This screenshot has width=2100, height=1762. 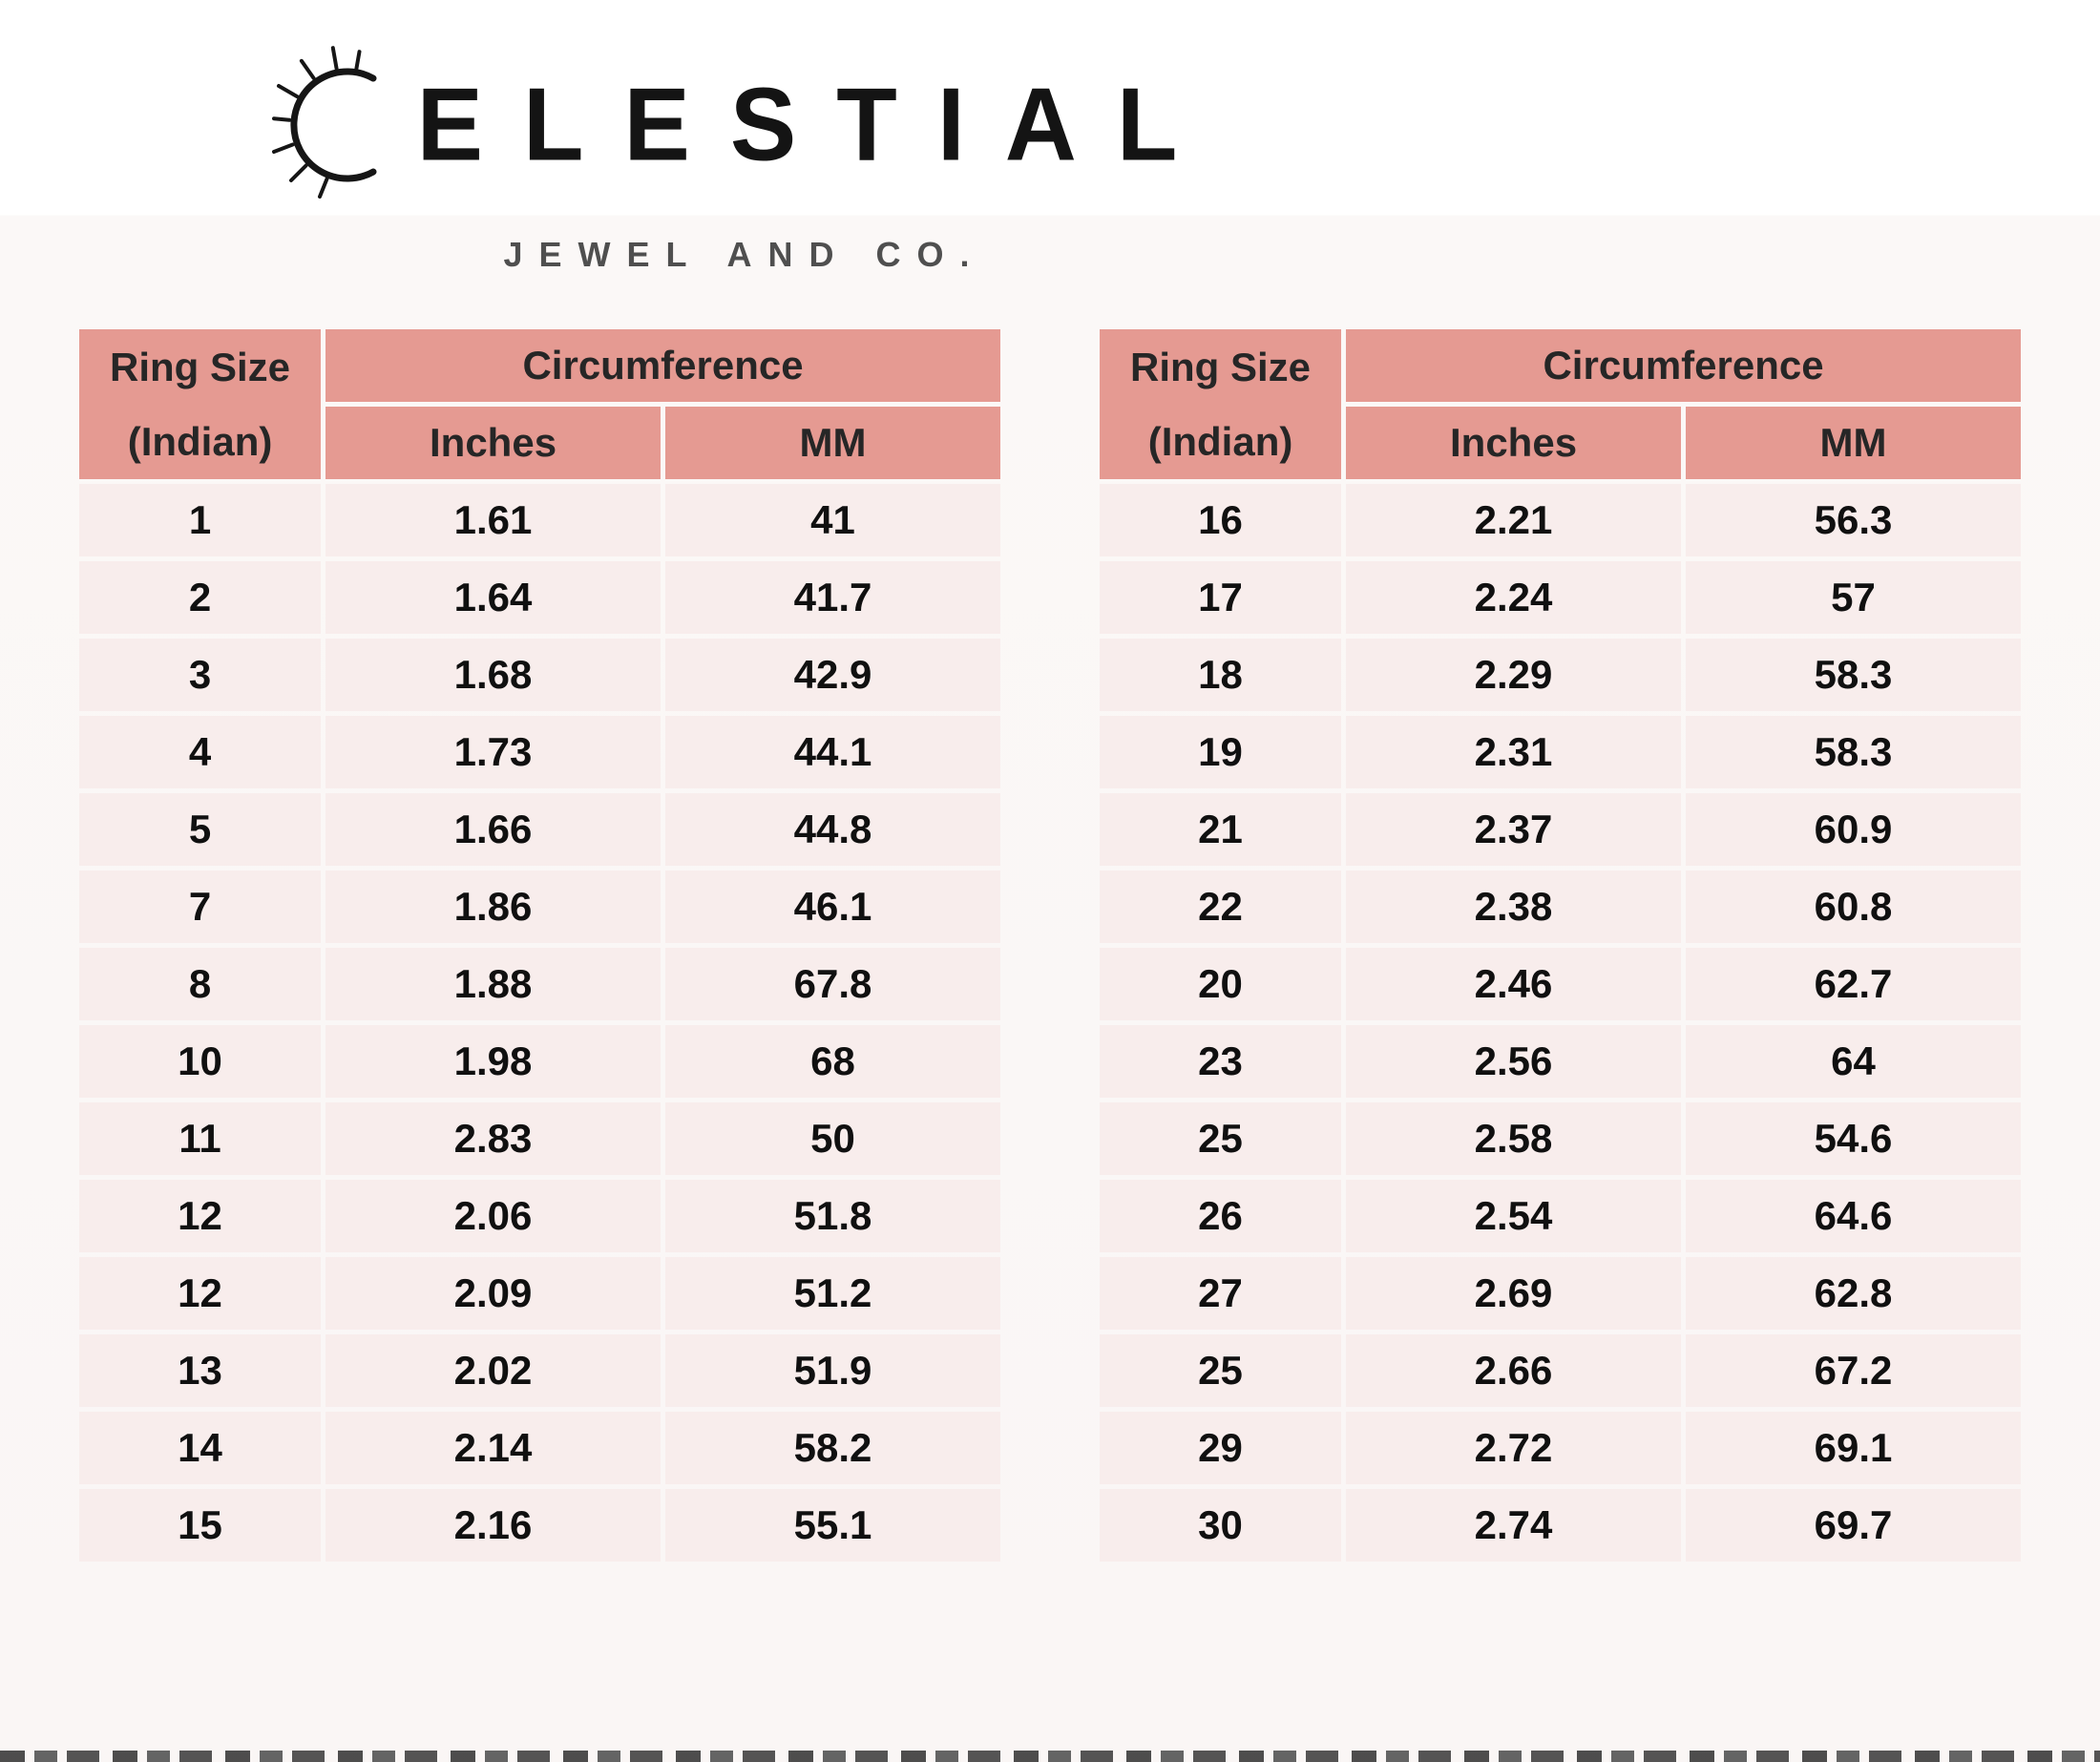 I want to click on table-cell: 2.46, so click(x=1514, y=984).